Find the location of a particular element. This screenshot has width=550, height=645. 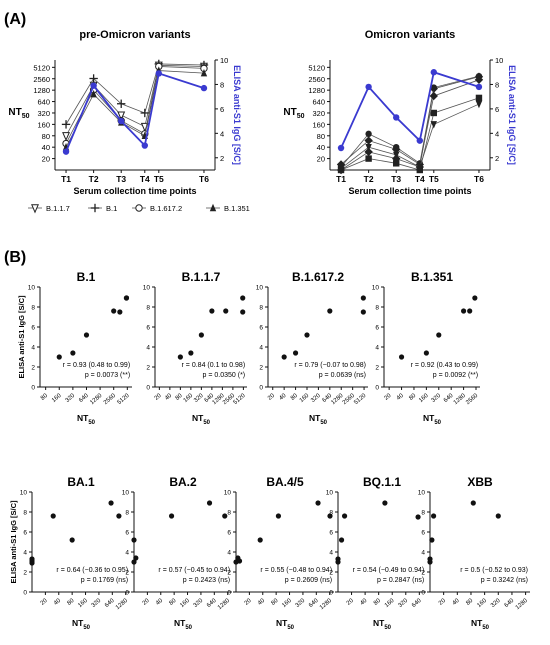

y-axis-title-left: NT50 is located at coordinates (18, 113).